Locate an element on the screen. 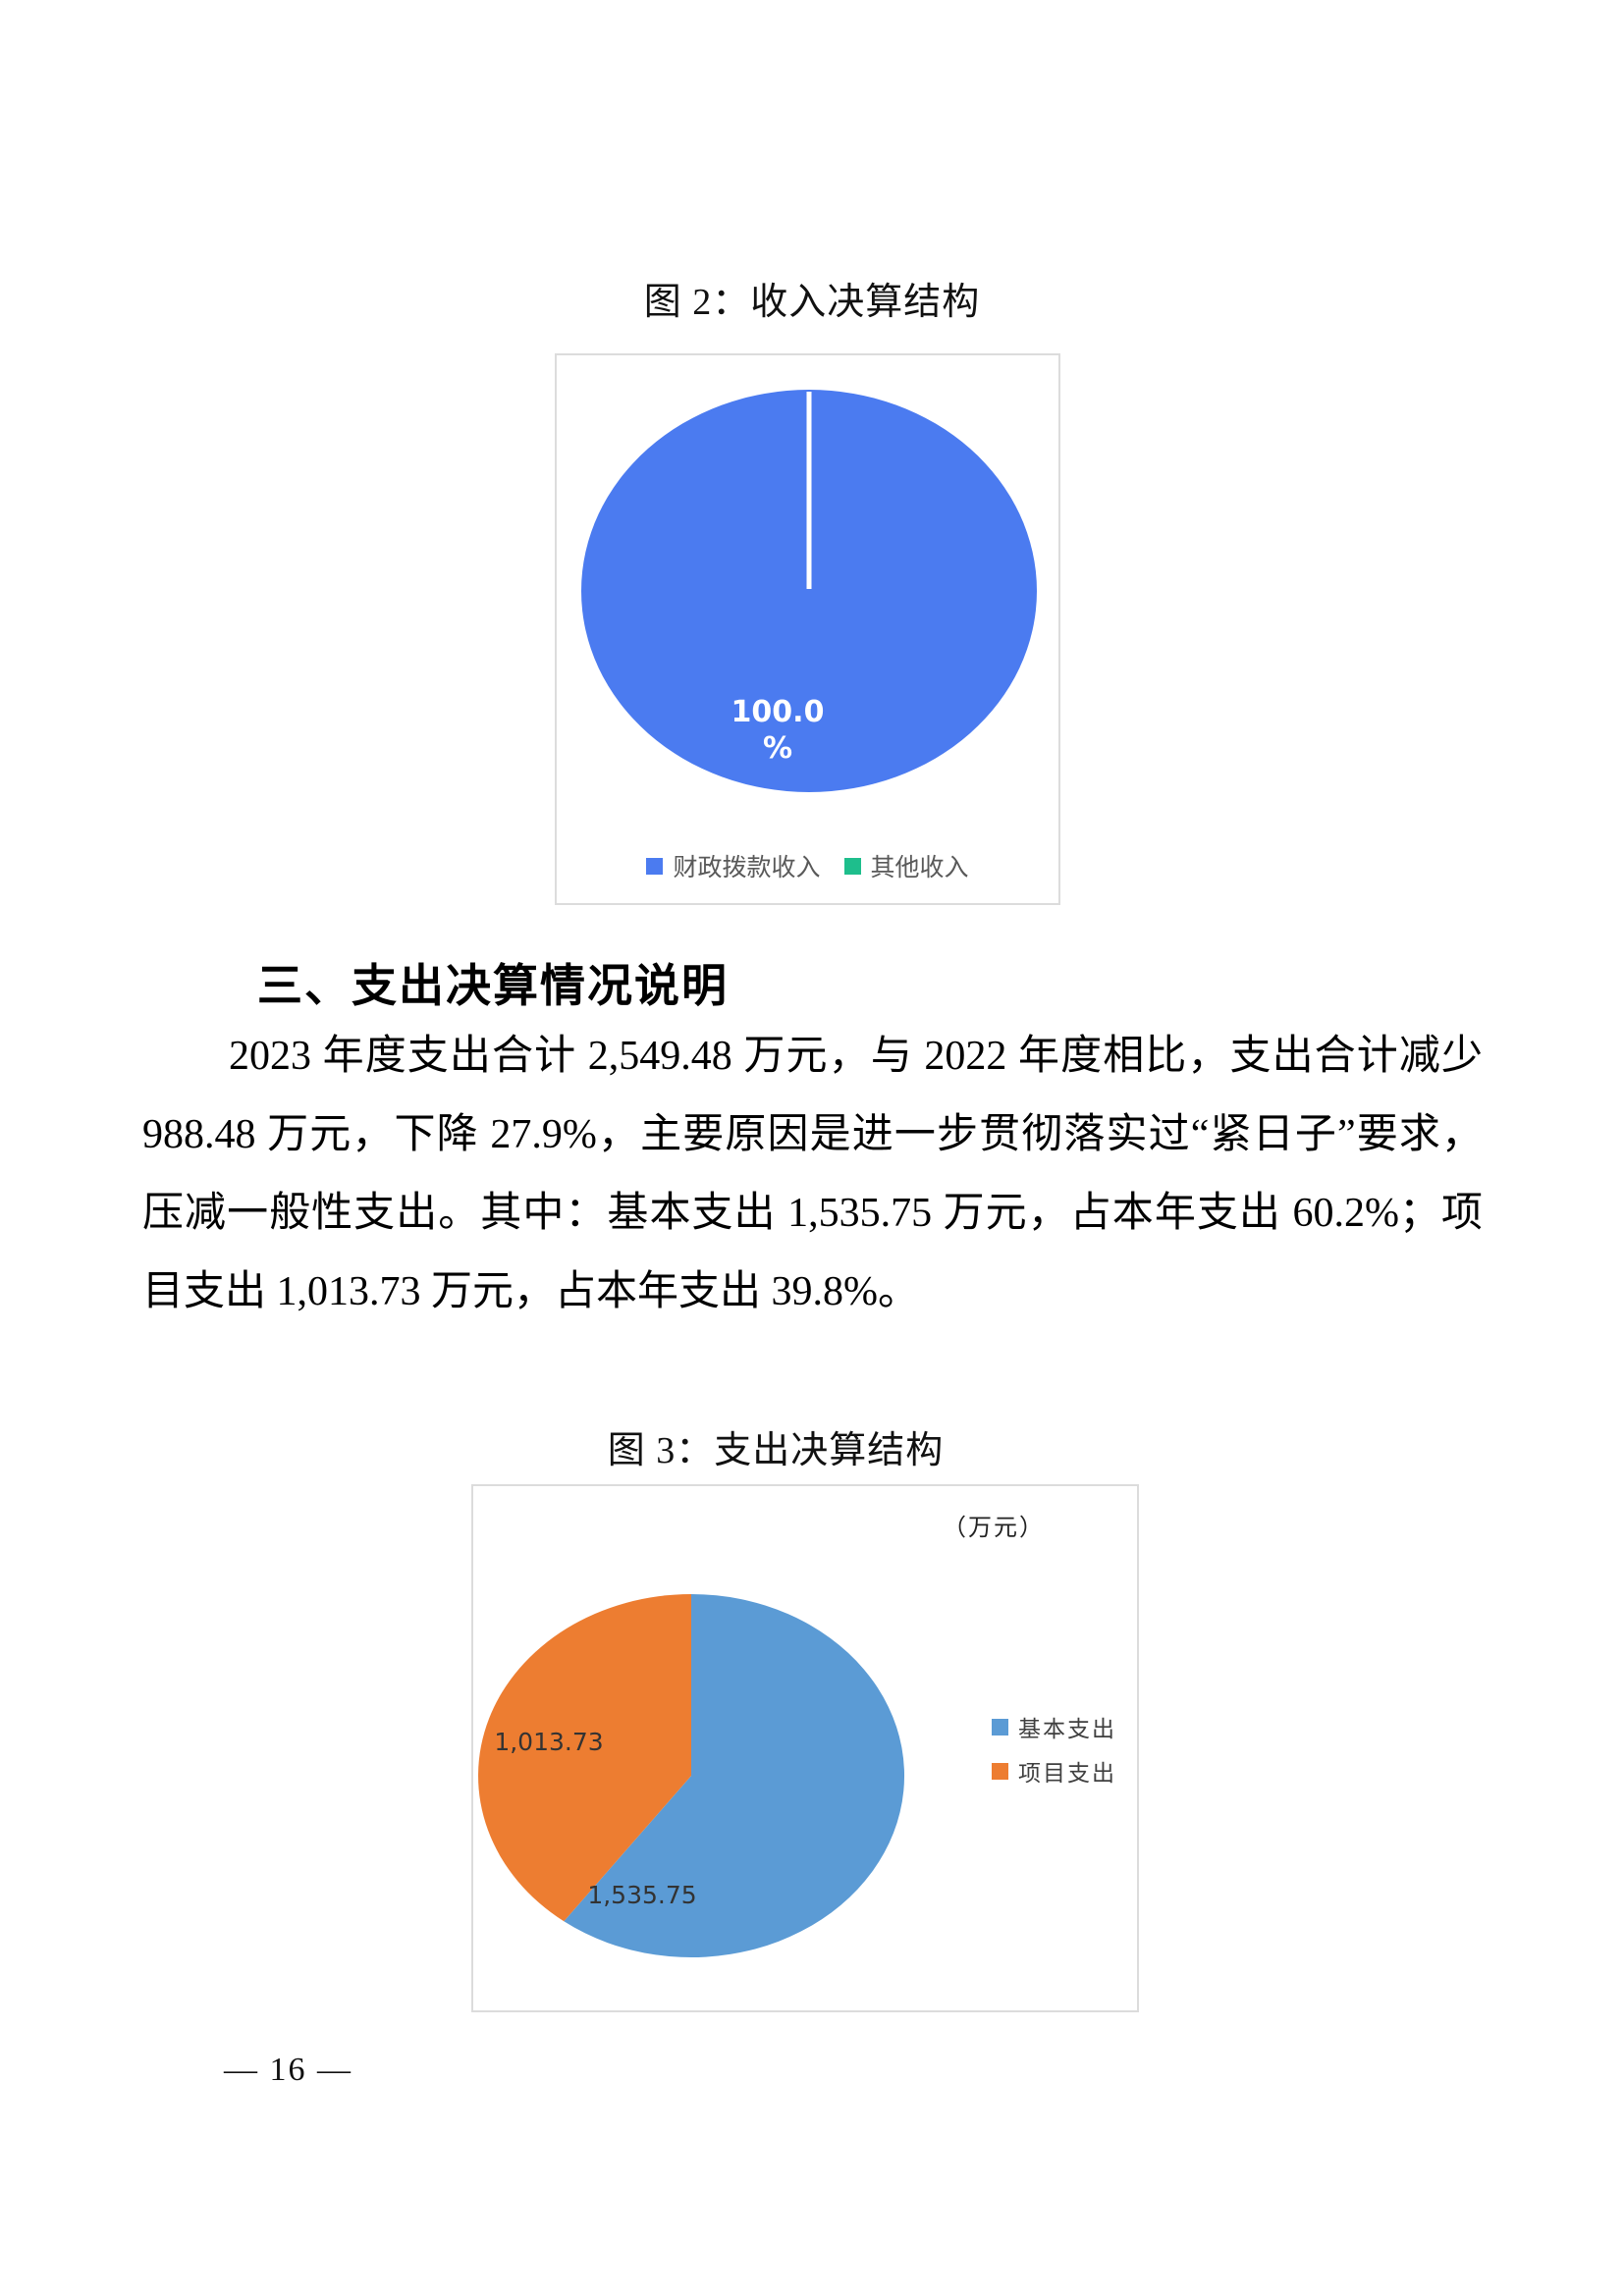 The width and height of the screenshot is (1624, 2296). figure2-legend: 财政拨款收入 其他收入 is located at coordinates (807, 866).